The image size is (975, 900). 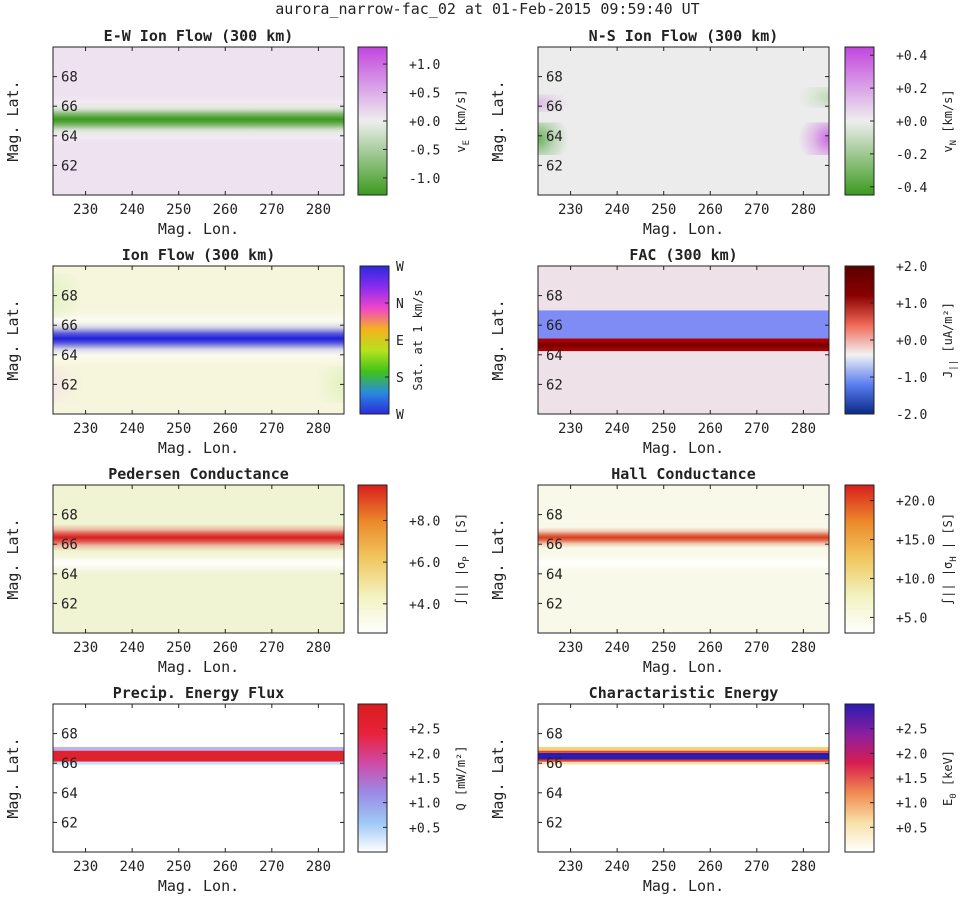 I want to click on colorbar-label-main: ∫|| |σ, so click(x=461, y=583).